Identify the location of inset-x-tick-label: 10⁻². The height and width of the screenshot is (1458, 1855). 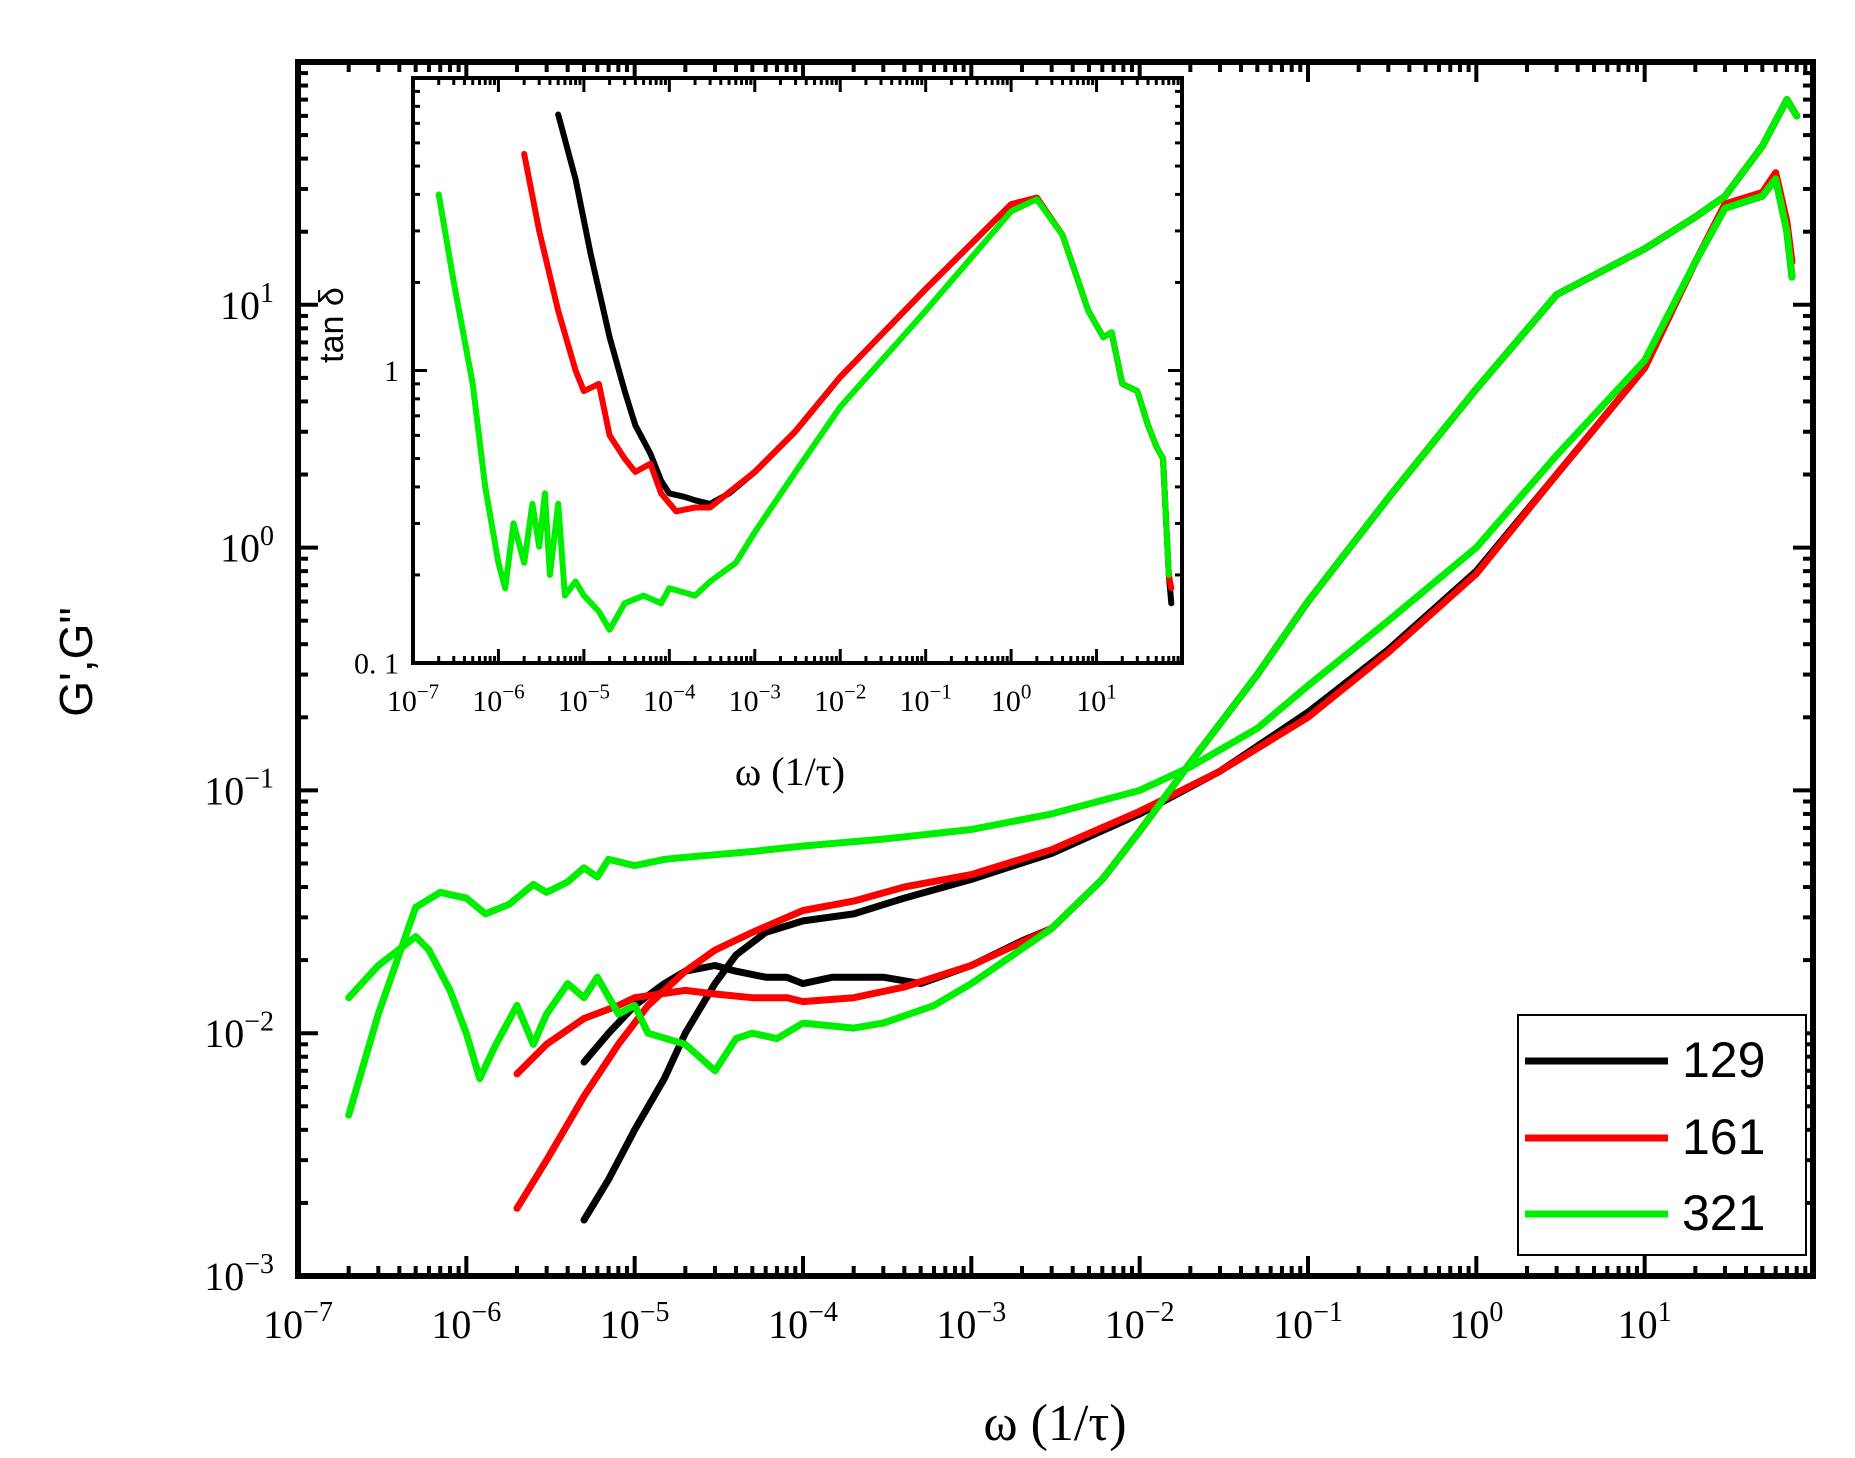
(840, 698).